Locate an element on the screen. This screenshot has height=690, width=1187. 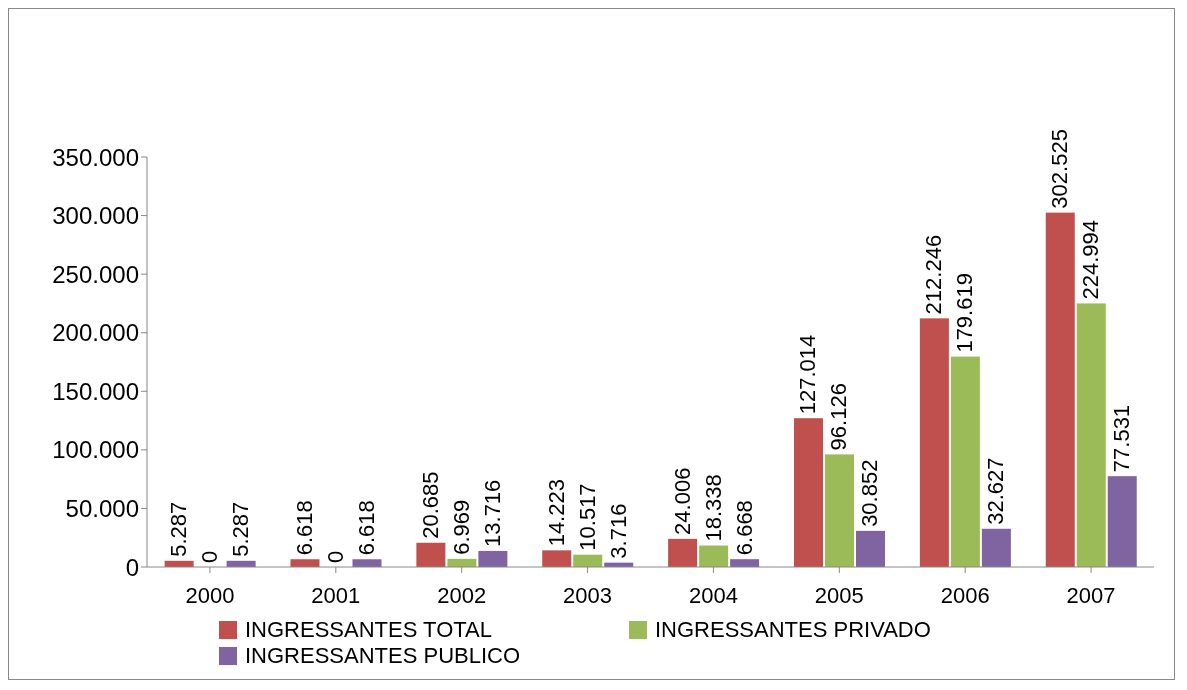
y-tick-label: 200.000 is located at coordinates (95, 333).